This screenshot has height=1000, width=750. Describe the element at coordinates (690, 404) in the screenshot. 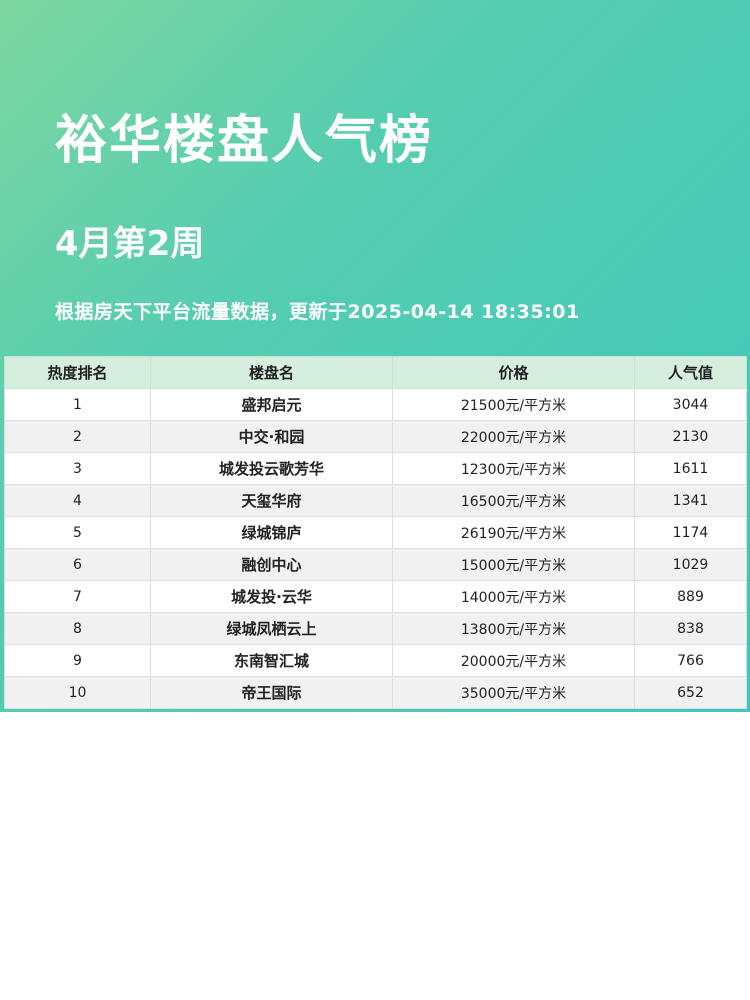

I see `popularity-cell: 3044` at that location.